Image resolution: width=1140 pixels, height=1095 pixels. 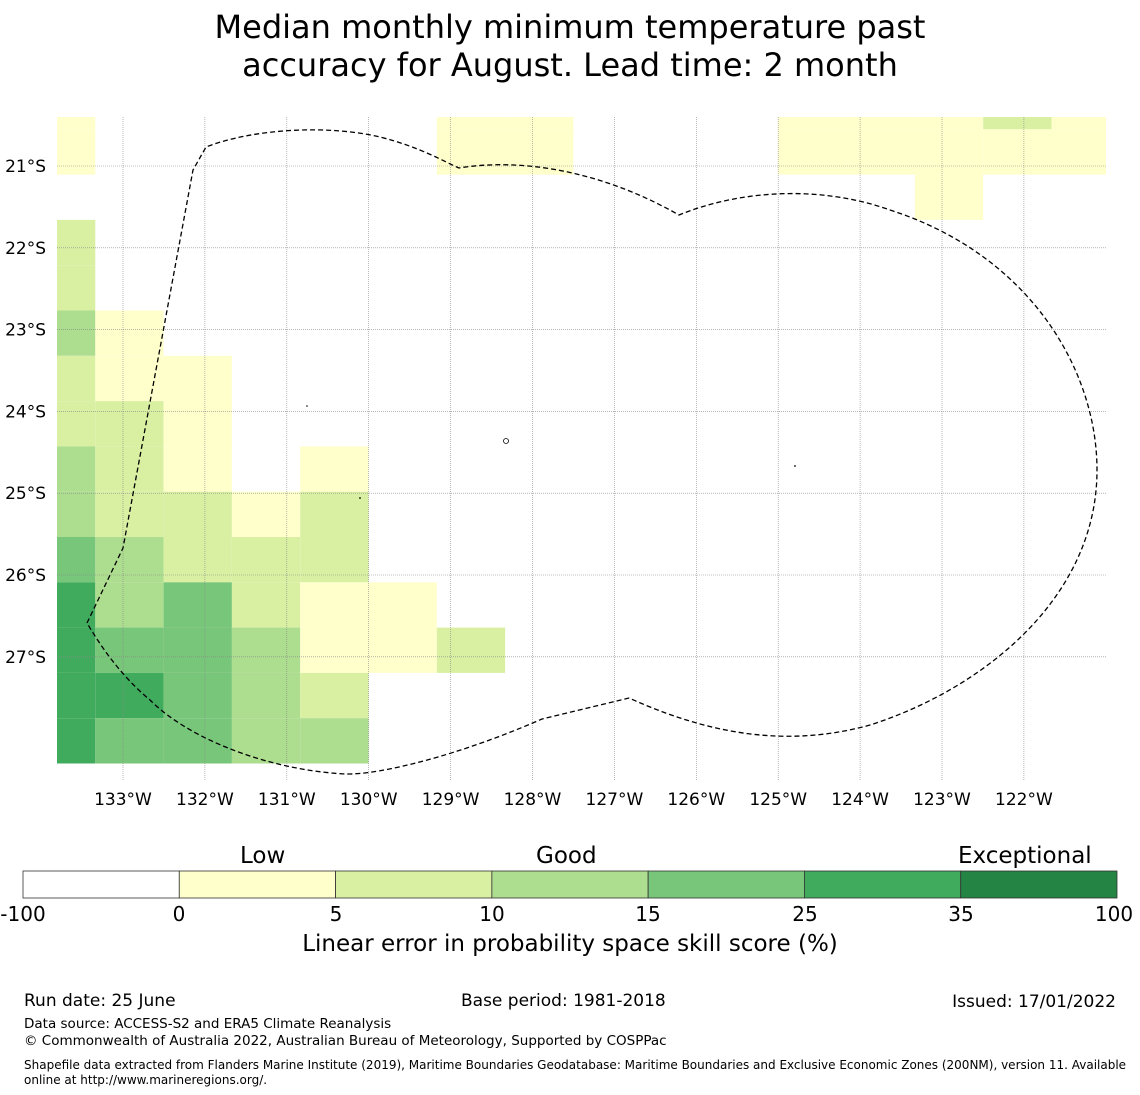 What do you see at coordinates (1114, 914) in the screenshot?
I see `colorbar-tick: 100` at bounding box center [1114, 914].